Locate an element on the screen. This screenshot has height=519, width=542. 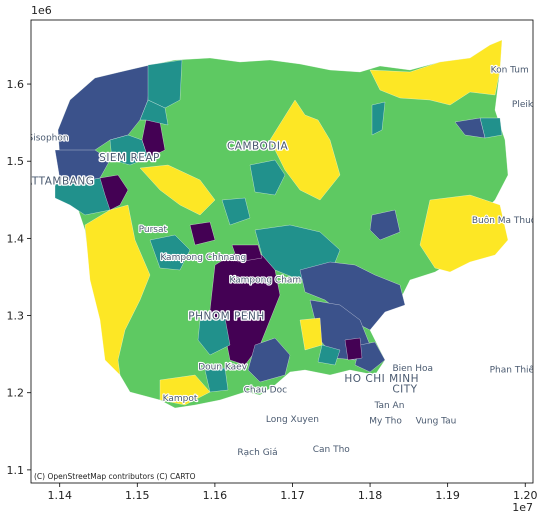
y-tick-label: 1.1 is located at coordinates (16, 470).